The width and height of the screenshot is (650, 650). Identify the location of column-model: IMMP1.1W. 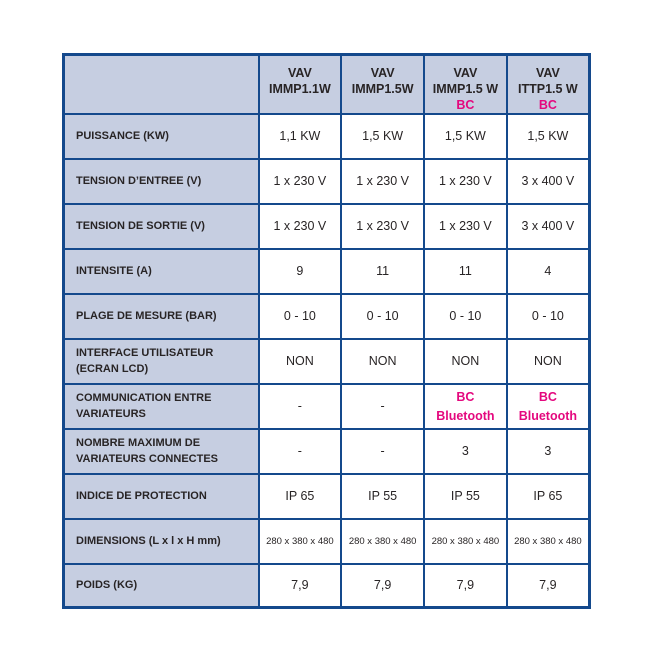
(299, 89).